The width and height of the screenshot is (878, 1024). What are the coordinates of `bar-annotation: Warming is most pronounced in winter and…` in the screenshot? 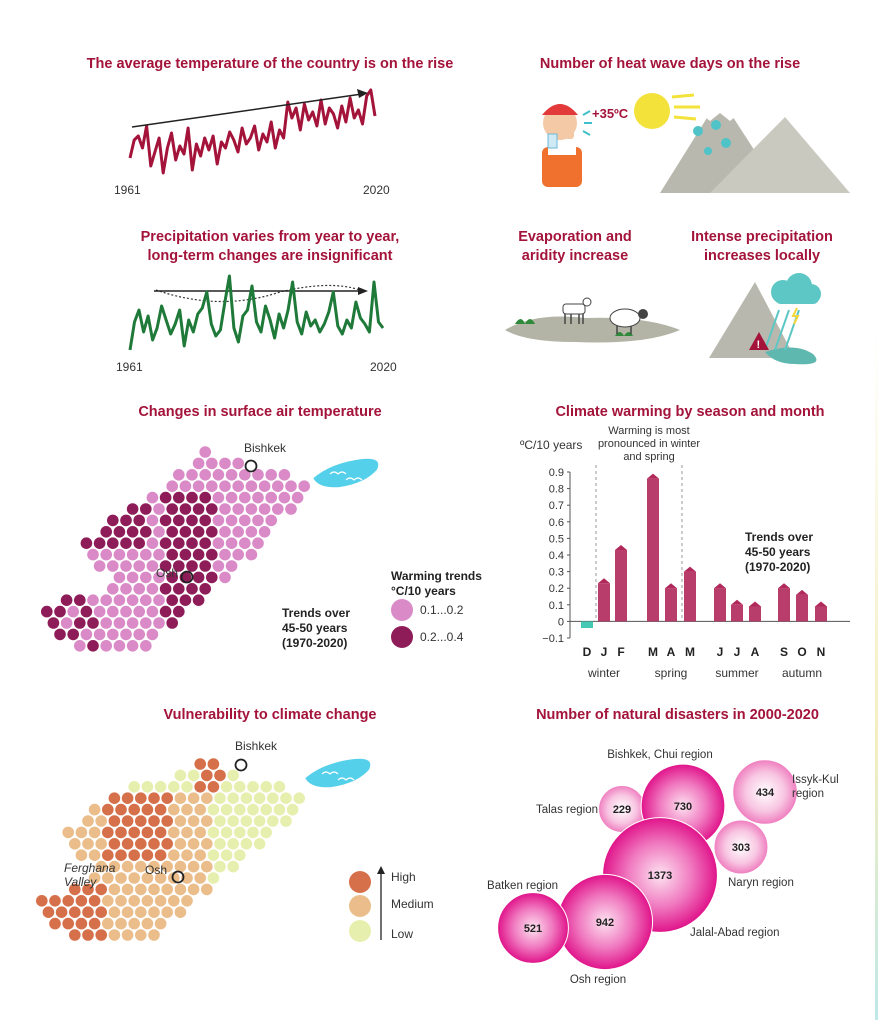 It's located at (649, 444).